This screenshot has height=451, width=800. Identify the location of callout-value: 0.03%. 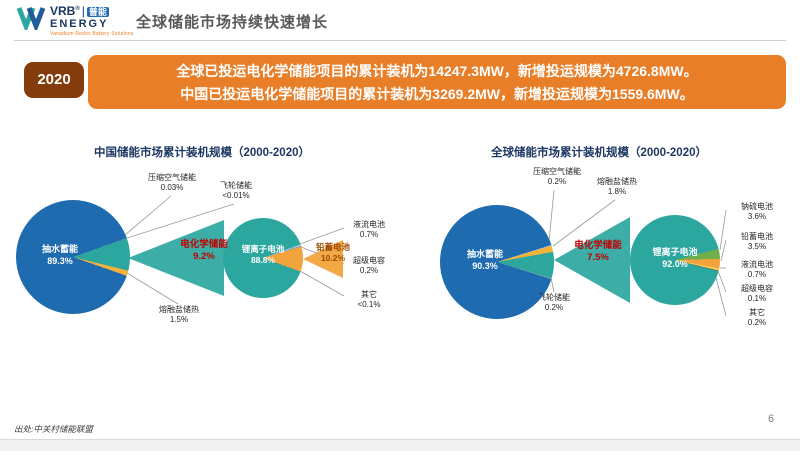
(172, 188).